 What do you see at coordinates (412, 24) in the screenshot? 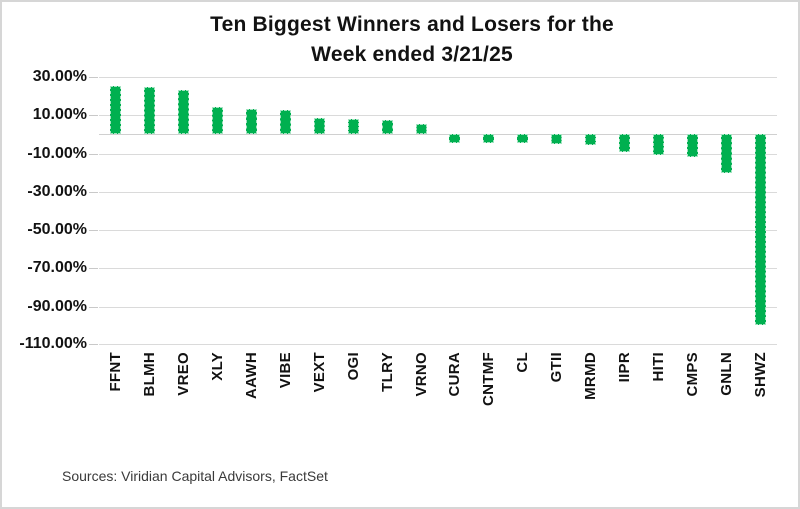
I see `chart-title-line1: Ten Biggest Winners and Losers for the` at bounding box center [412, 24].